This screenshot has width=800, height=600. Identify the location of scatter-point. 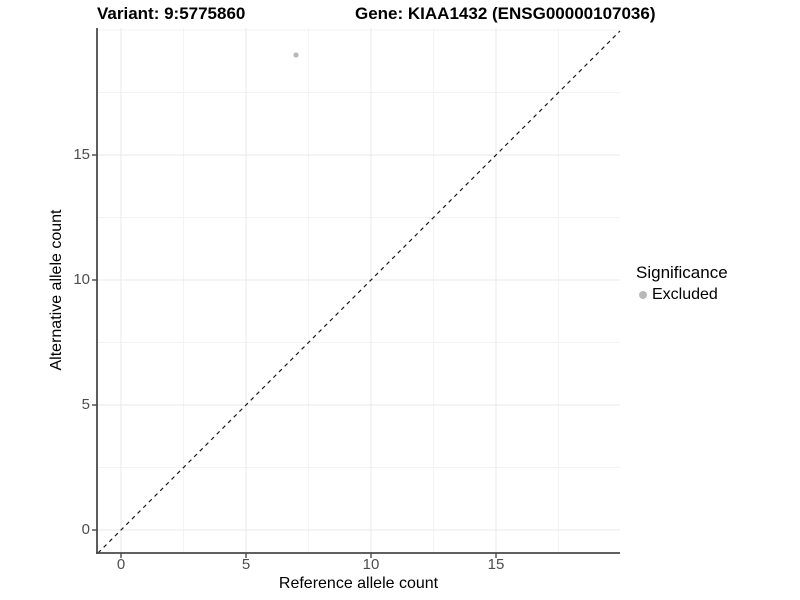
(296, 55).